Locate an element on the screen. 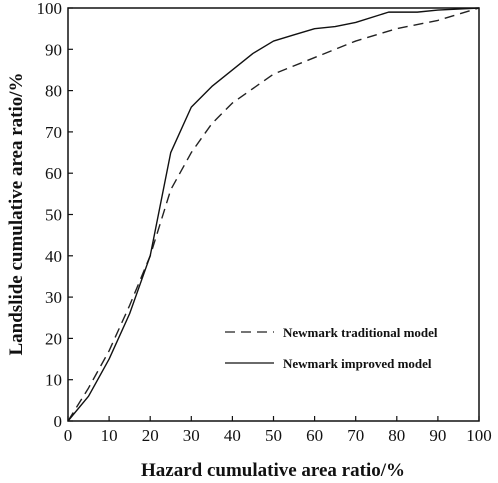 This screenshot has width=498, height=483. legend-label-improved: Newmark improved model is located at coordinates (357, 363).